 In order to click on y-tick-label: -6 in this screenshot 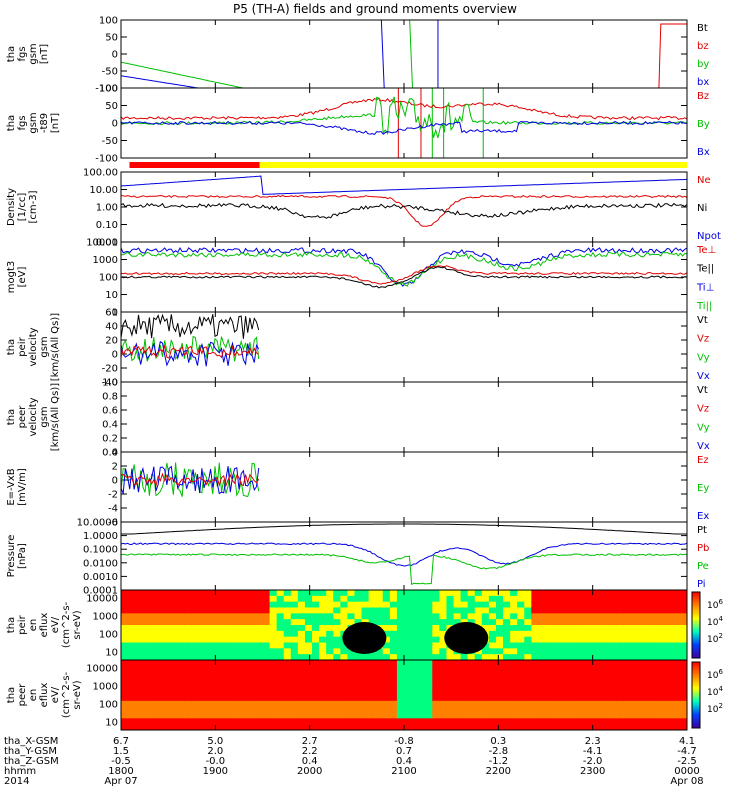, I will do `click(113, 523)`.